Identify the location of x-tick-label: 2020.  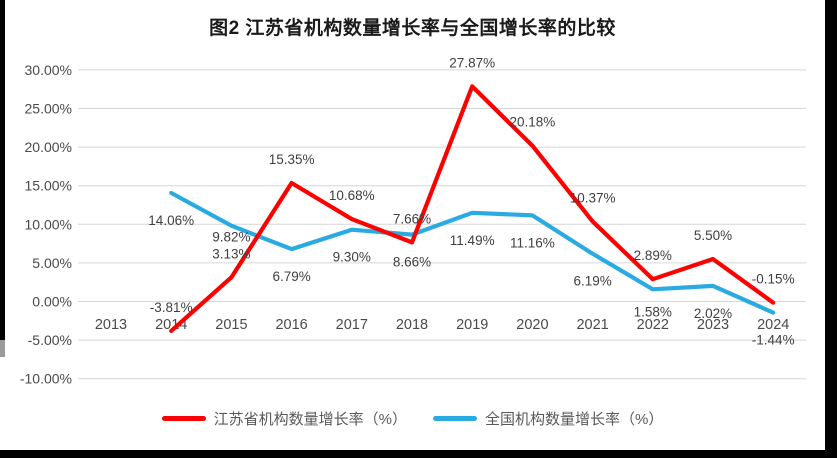
(532, 325).